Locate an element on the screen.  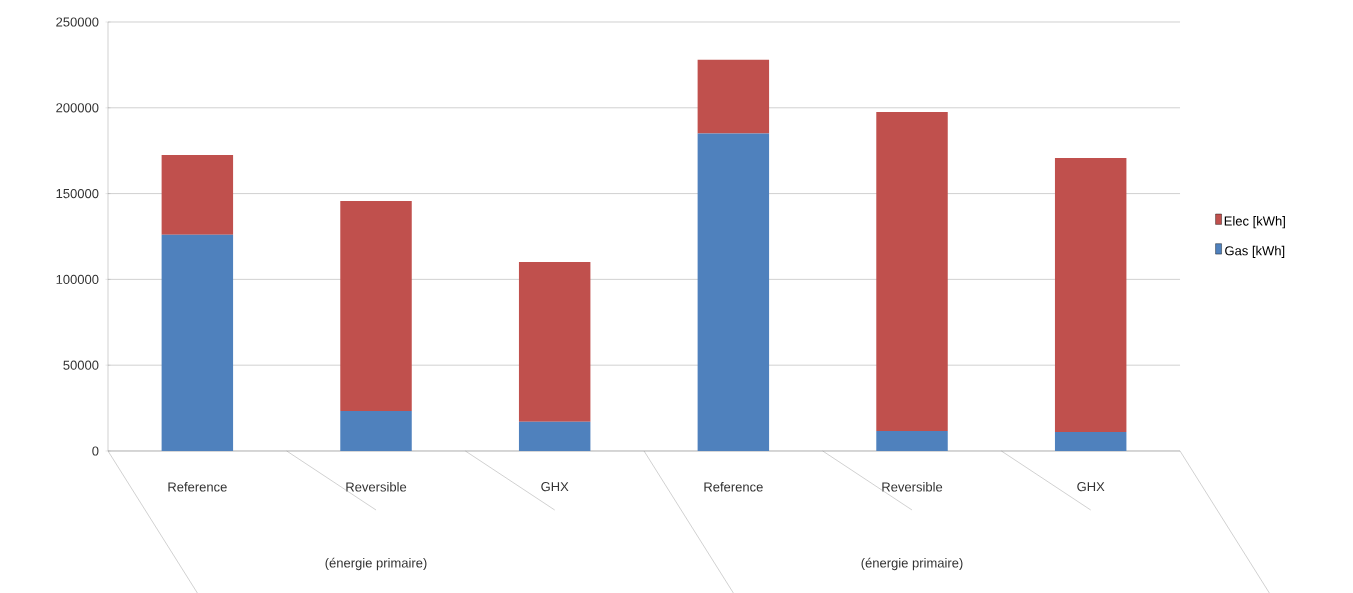
legend-label: Gas [kWh] is located at coordinates (1255, 251).